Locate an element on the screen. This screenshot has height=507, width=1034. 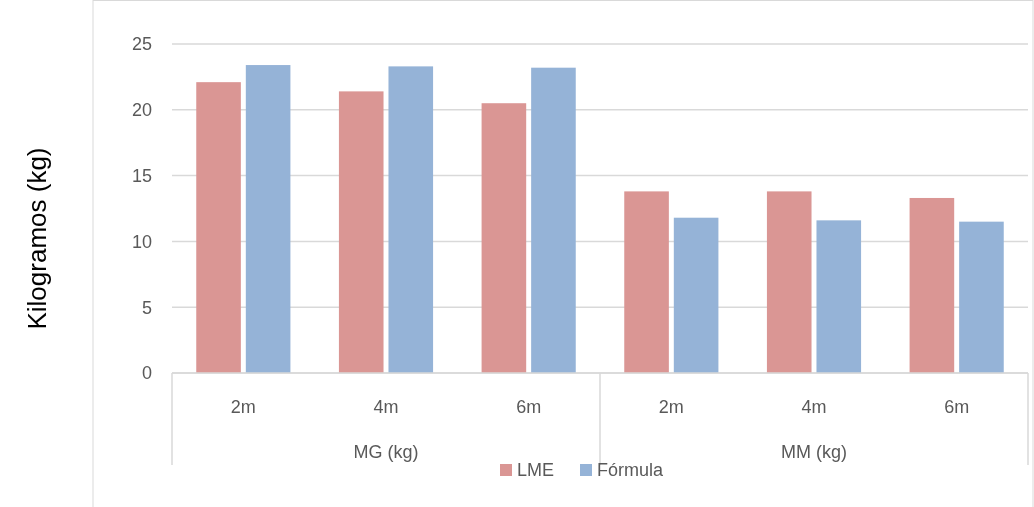
legend-label: Fórmula is located at coordinates (630, 470).